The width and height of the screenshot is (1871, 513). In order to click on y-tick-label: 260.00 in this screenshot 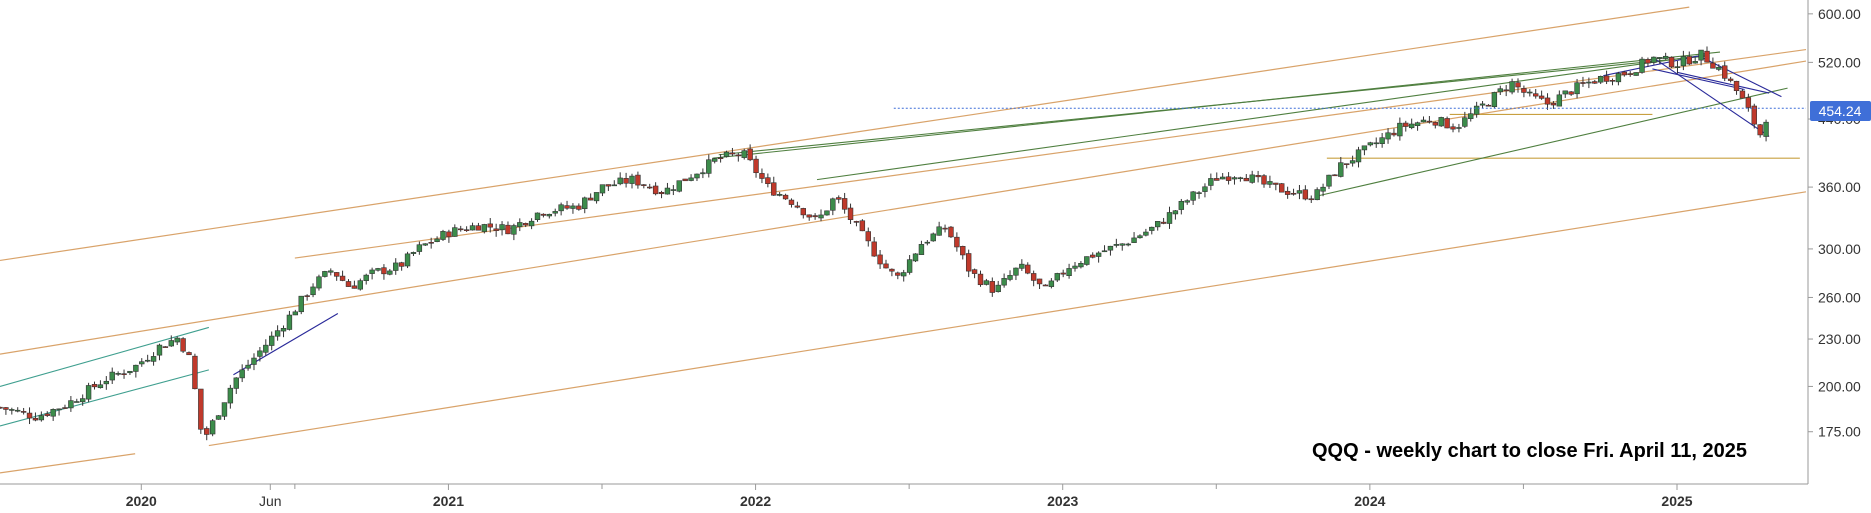, I will do `click(1839, 297)`.